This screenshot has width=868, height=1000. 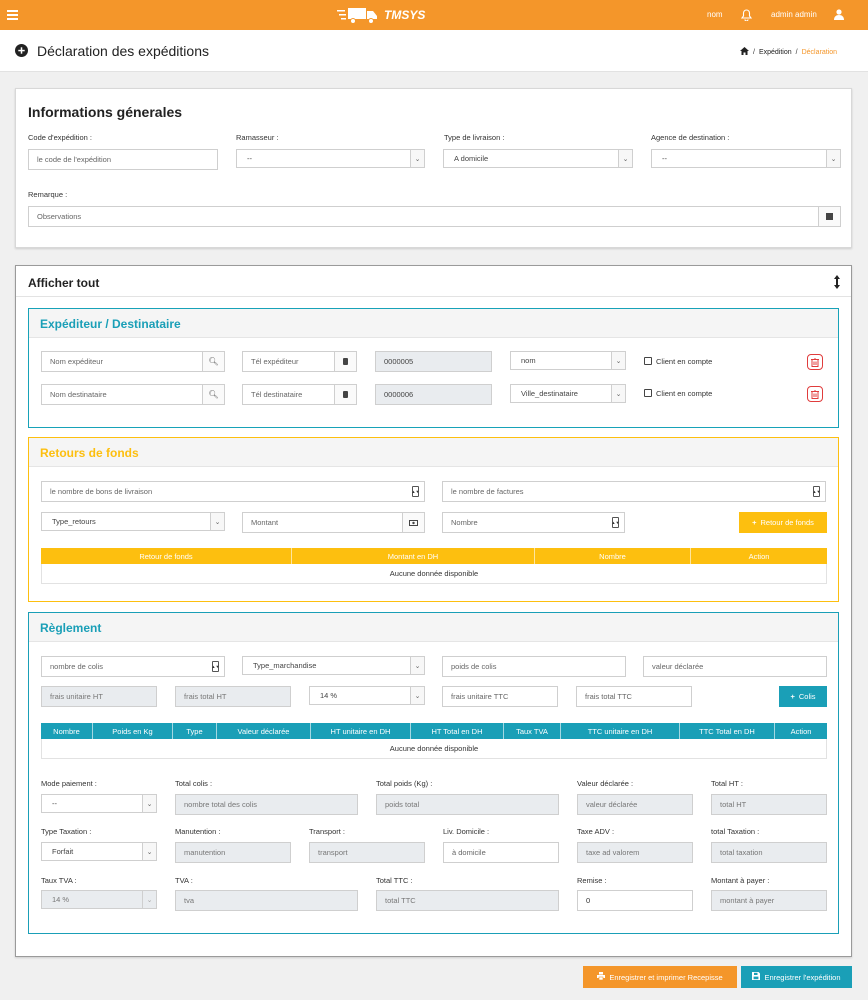 What do you see at coordinates (648, 361) in the screenshot?
I see `client-compte-checkbox` at bounding box center [648, 361].